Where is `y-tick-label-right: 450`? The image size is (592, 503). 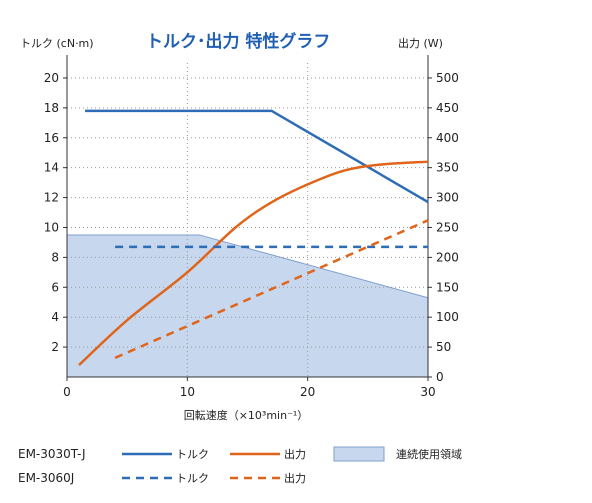
y-tick-label-right: 450 is located at coordinates (447, 108).